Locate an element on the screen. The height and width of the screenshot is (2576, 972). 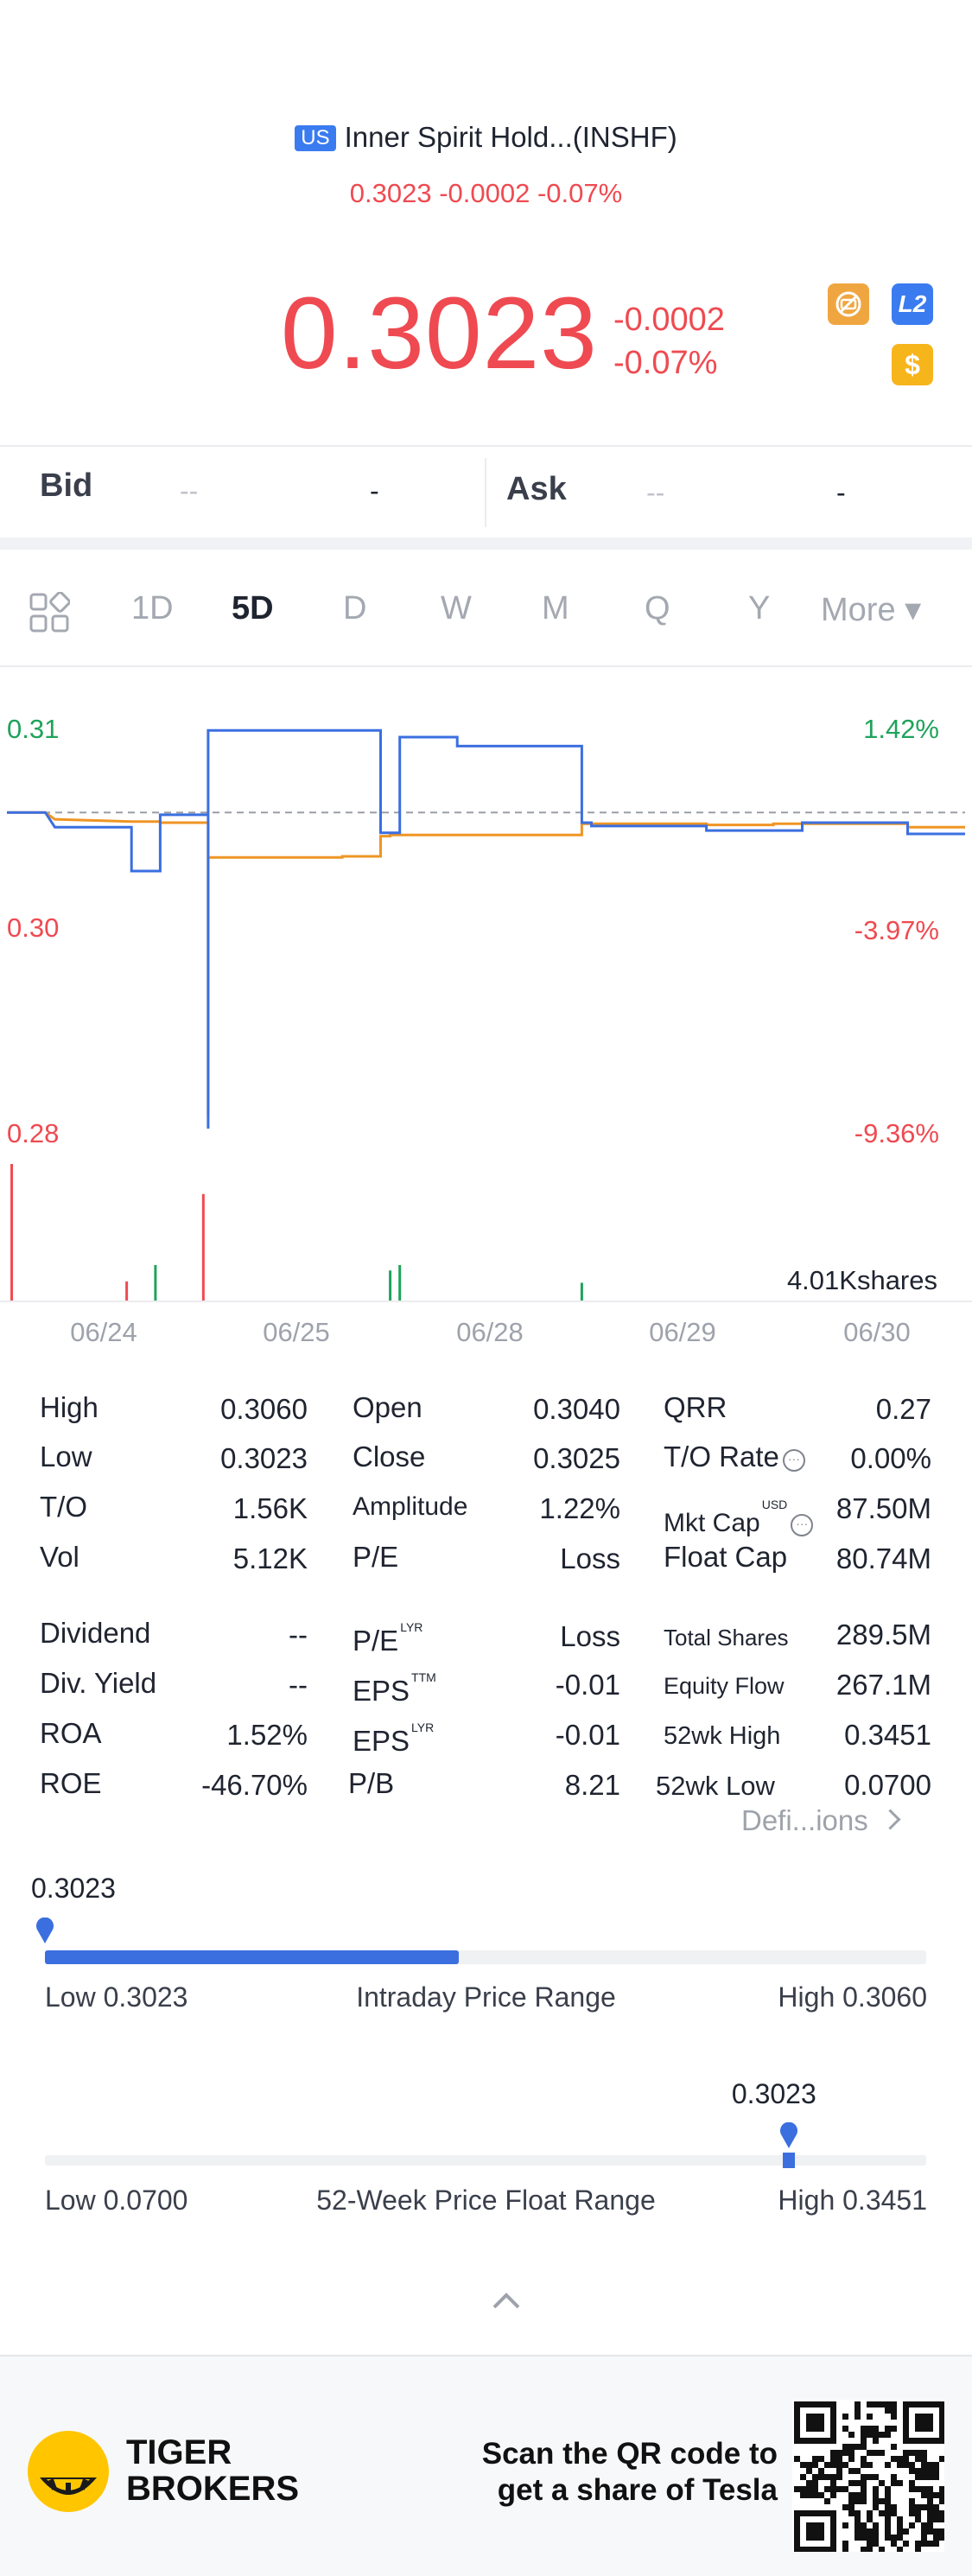
bid-ask-divider is located at coordinates (485, 493).